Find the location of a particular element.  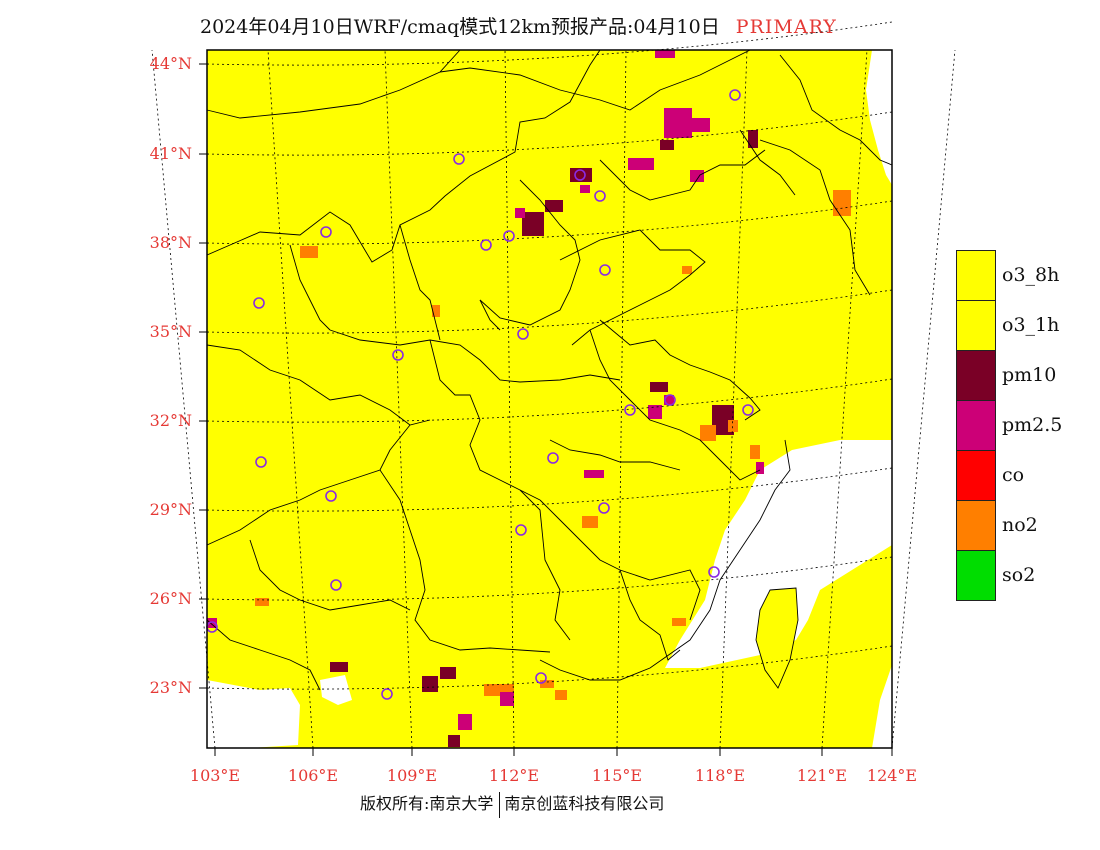

longitude-label: 118°E is located at coordinates (720, 775).